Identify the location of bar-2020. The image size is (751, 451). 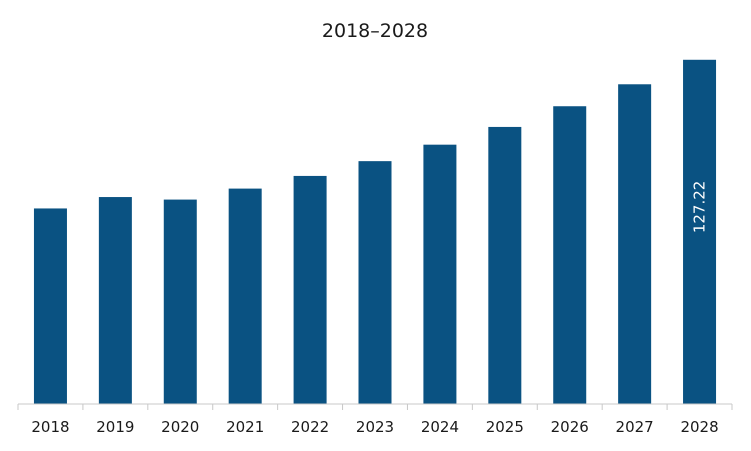
(180, 301).